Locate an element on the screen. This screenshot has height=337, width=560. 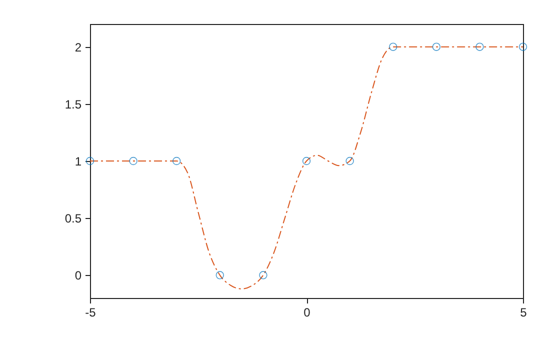
y-tick-label: 0.5 is located at coordinates (73, 219).